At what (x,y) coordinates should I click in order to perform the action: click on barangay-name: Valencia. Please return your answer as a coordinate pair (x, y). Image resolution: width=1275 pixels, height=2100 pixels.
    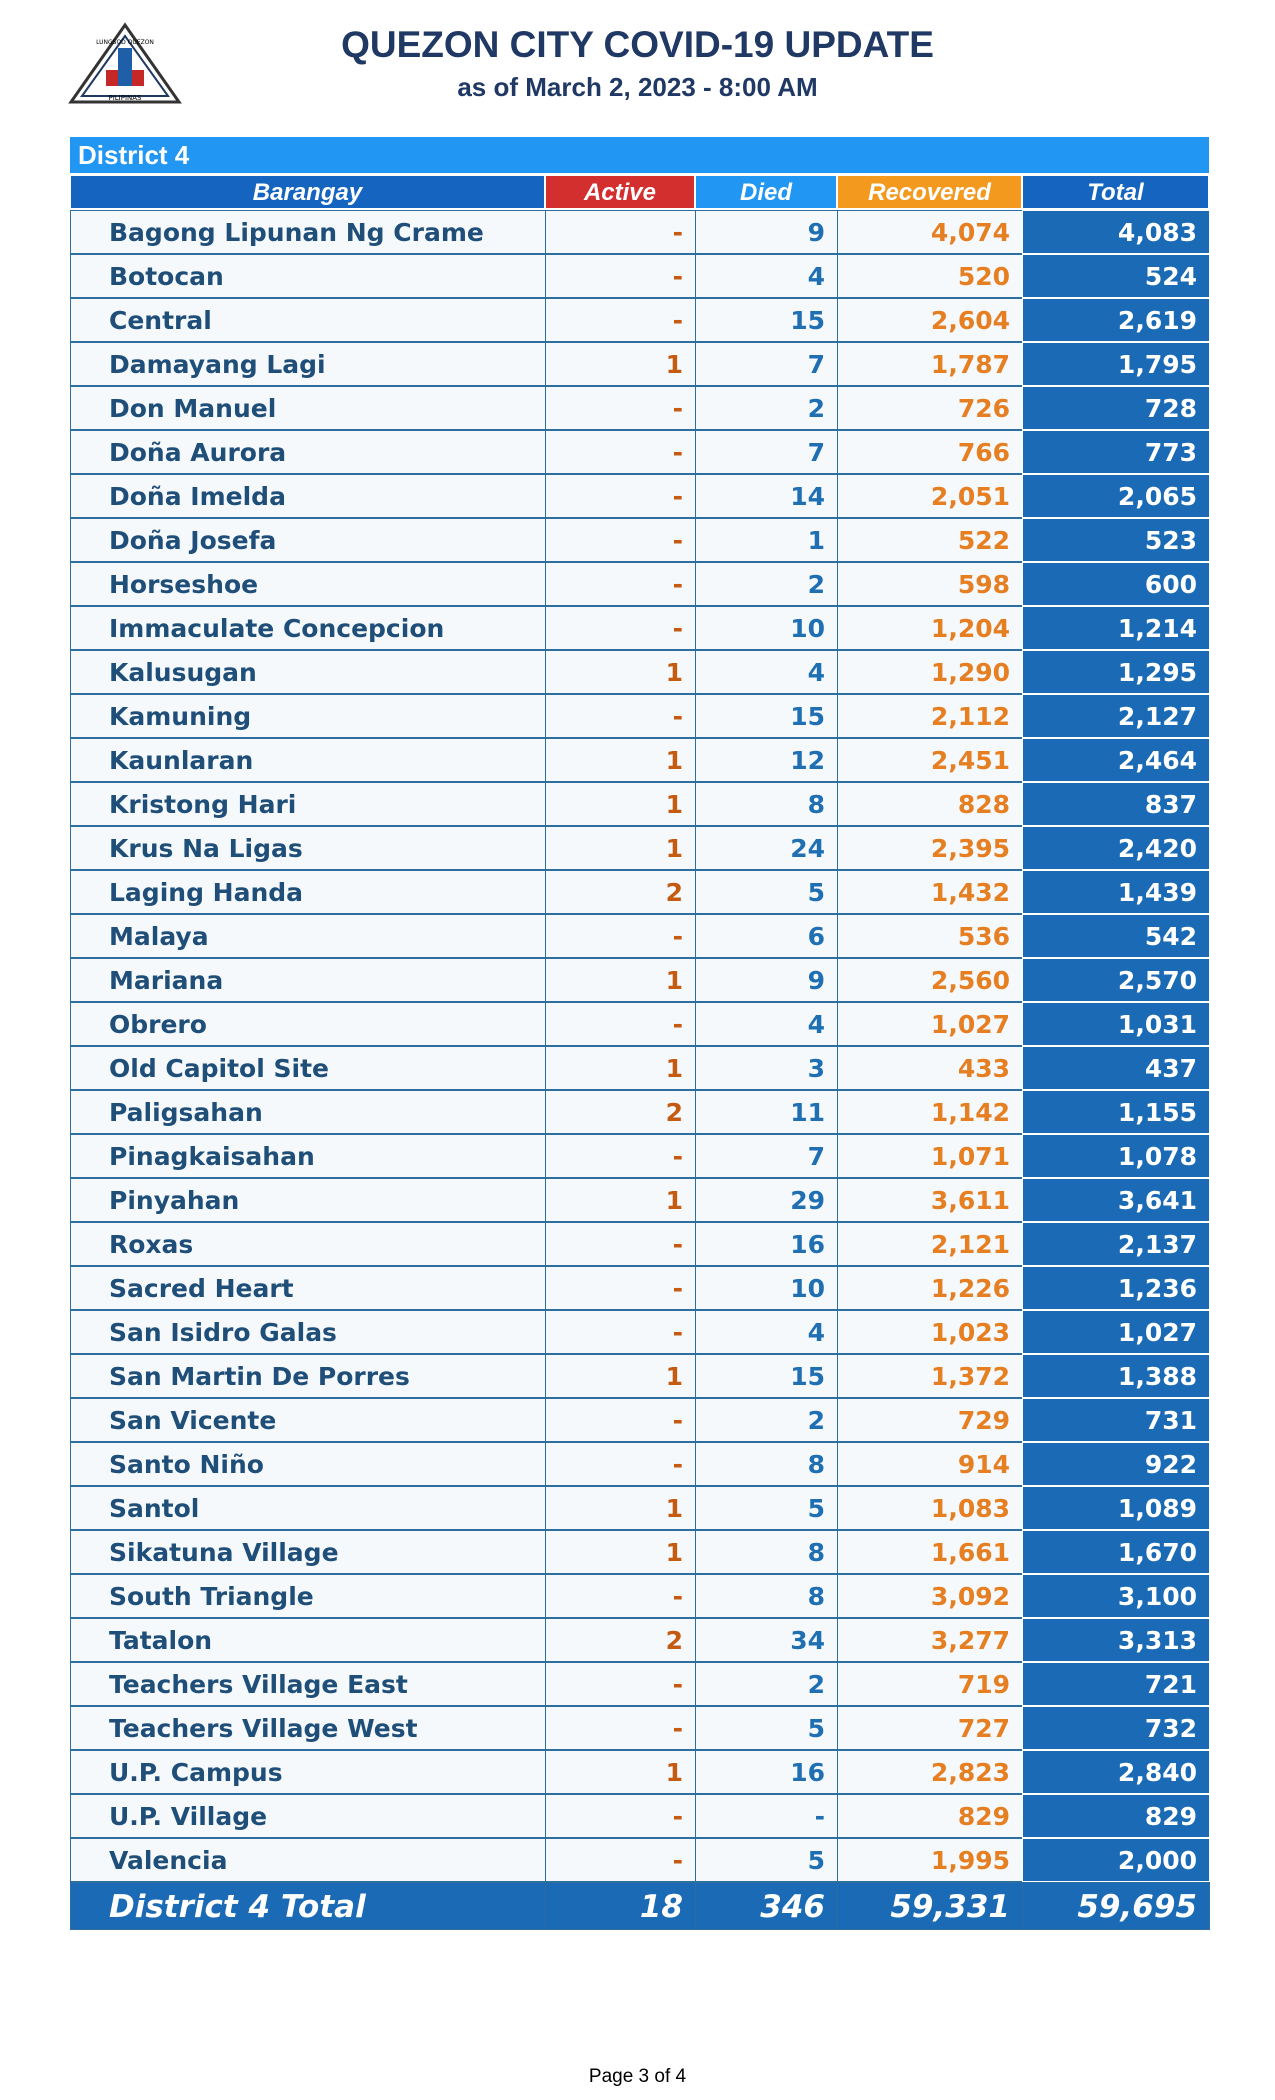
    Looking at the image, I should click on (308, 1860).